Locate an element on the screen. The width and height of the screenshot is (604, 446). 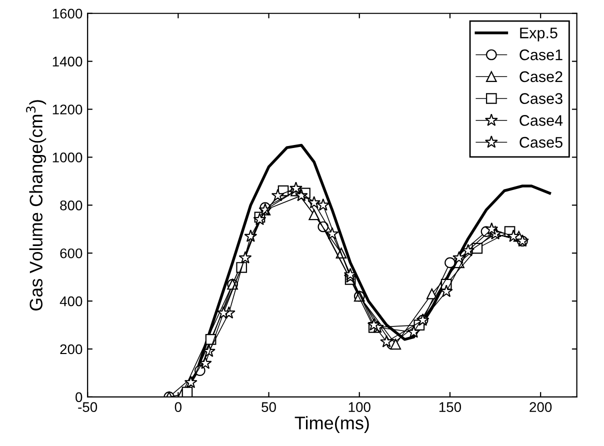
y-tick-label: 400 is located at coordinates (71, 301).